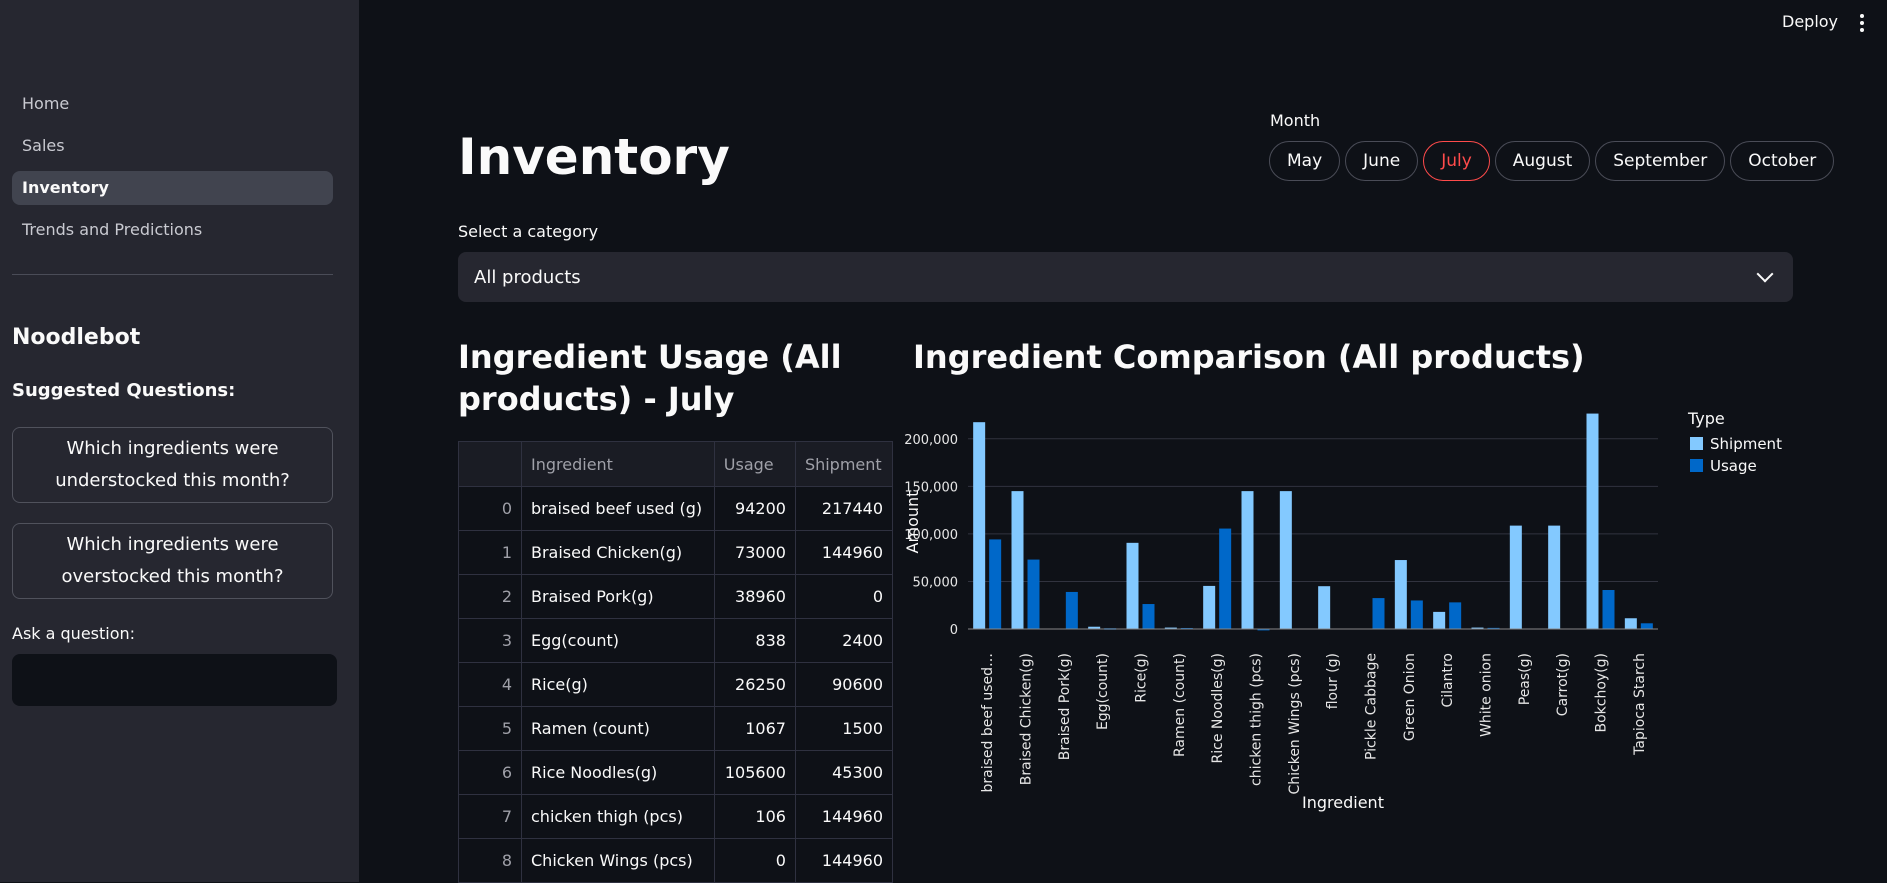  What do you see at coordinates (1125, 277) in the screenshot?
I see `category-select: All products` at bounding box center [1125, 277].